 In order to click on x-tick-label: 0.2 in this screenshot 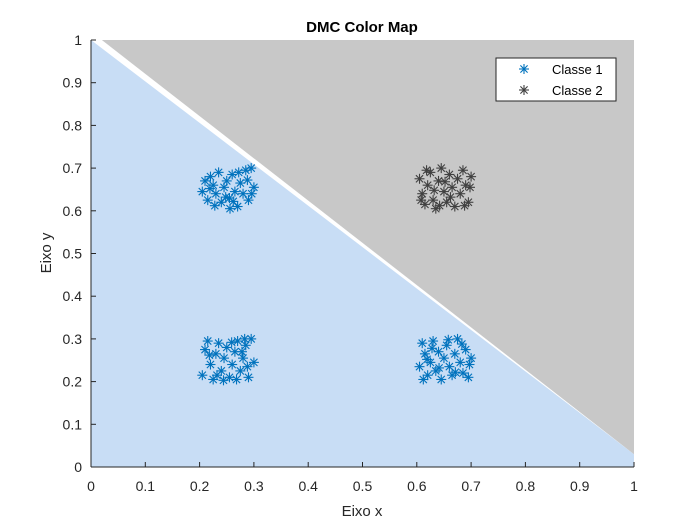, I will do `click(200, 486)`.